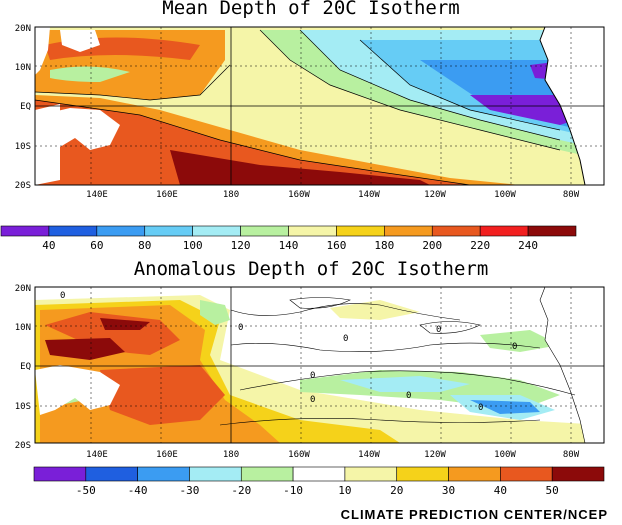  What do you see at coordinates (193, 245) in the screenshot?
I see `colorbar-tick-label: 100` at bounding box center [193, 245].